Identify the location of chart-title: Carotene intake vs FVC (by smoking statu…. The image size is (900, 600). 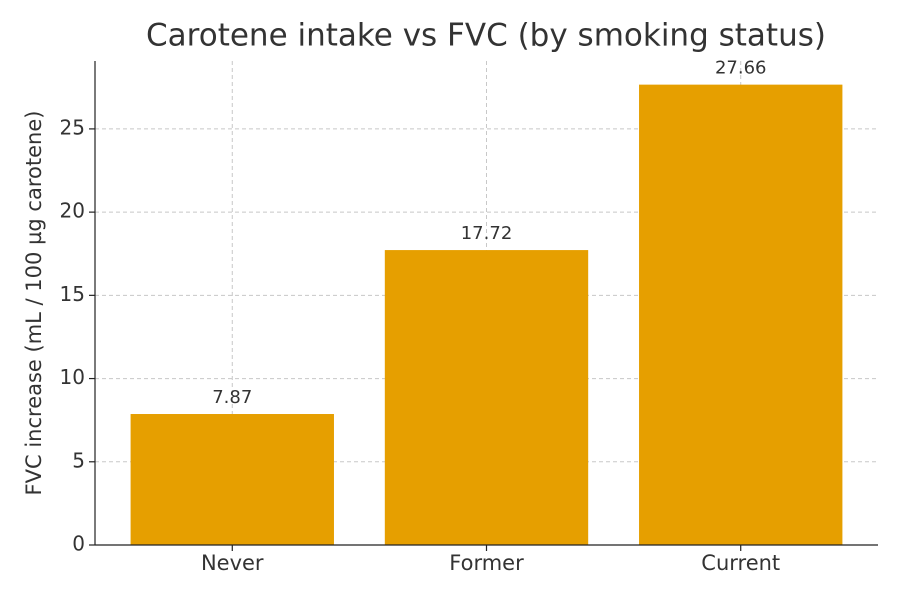
(486, 36).